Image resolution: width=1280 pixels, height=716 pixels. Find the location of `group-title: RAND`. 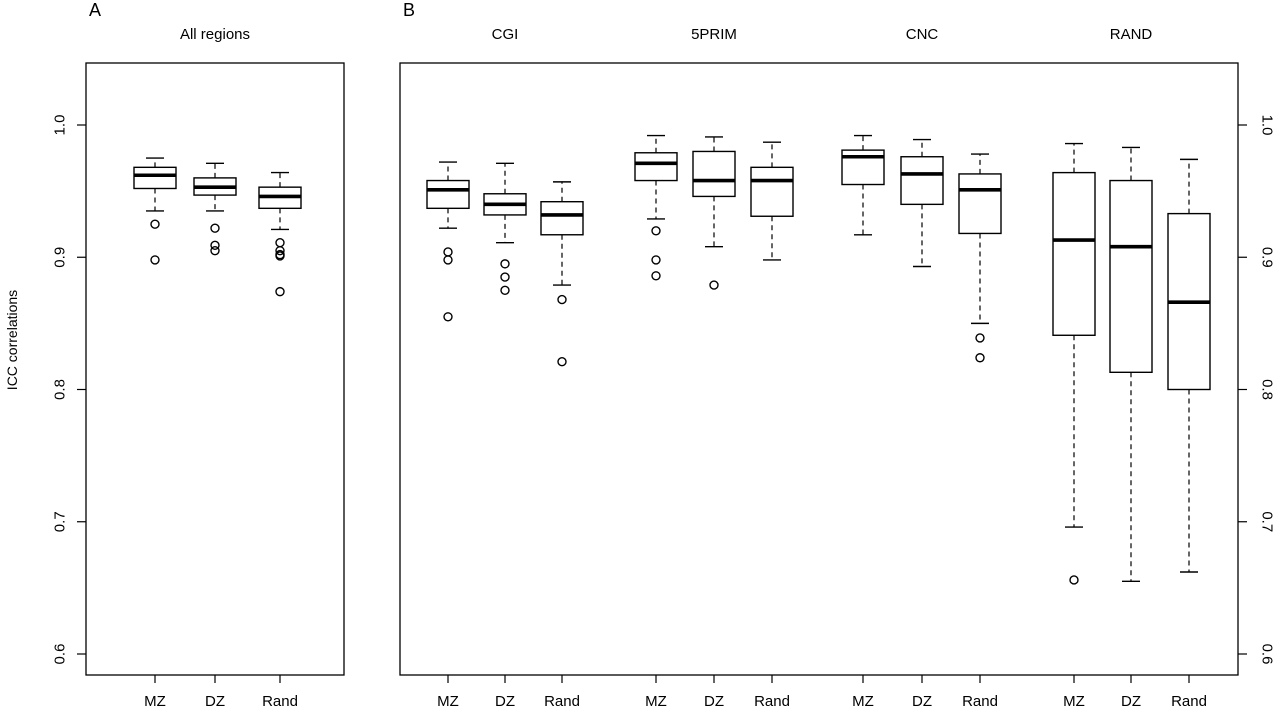

group-title: RAND is located at coordinates (1131, 34).